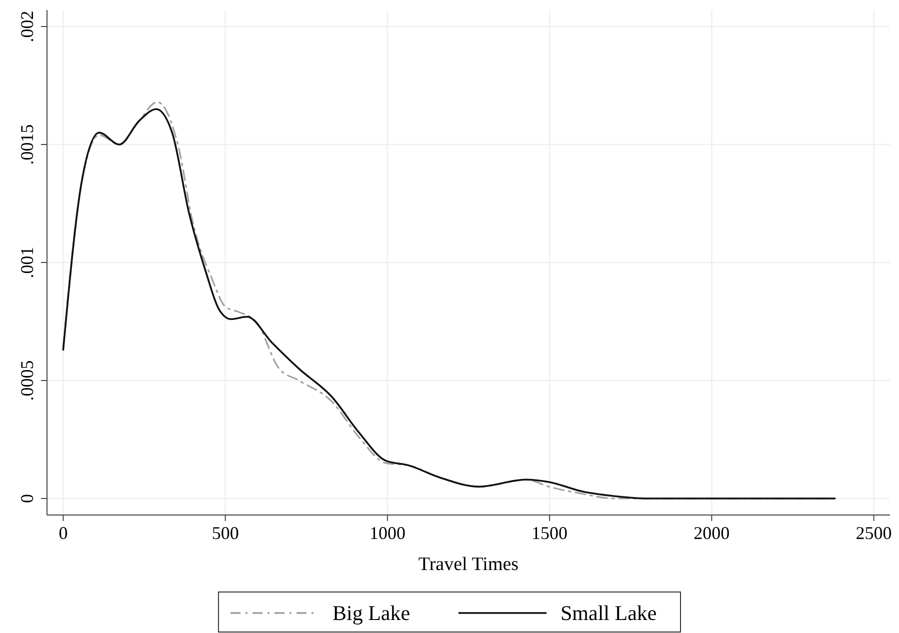 This screenshot has height=633, width=899. I want to click on x-tick-label: 2500, so click(874, 533).